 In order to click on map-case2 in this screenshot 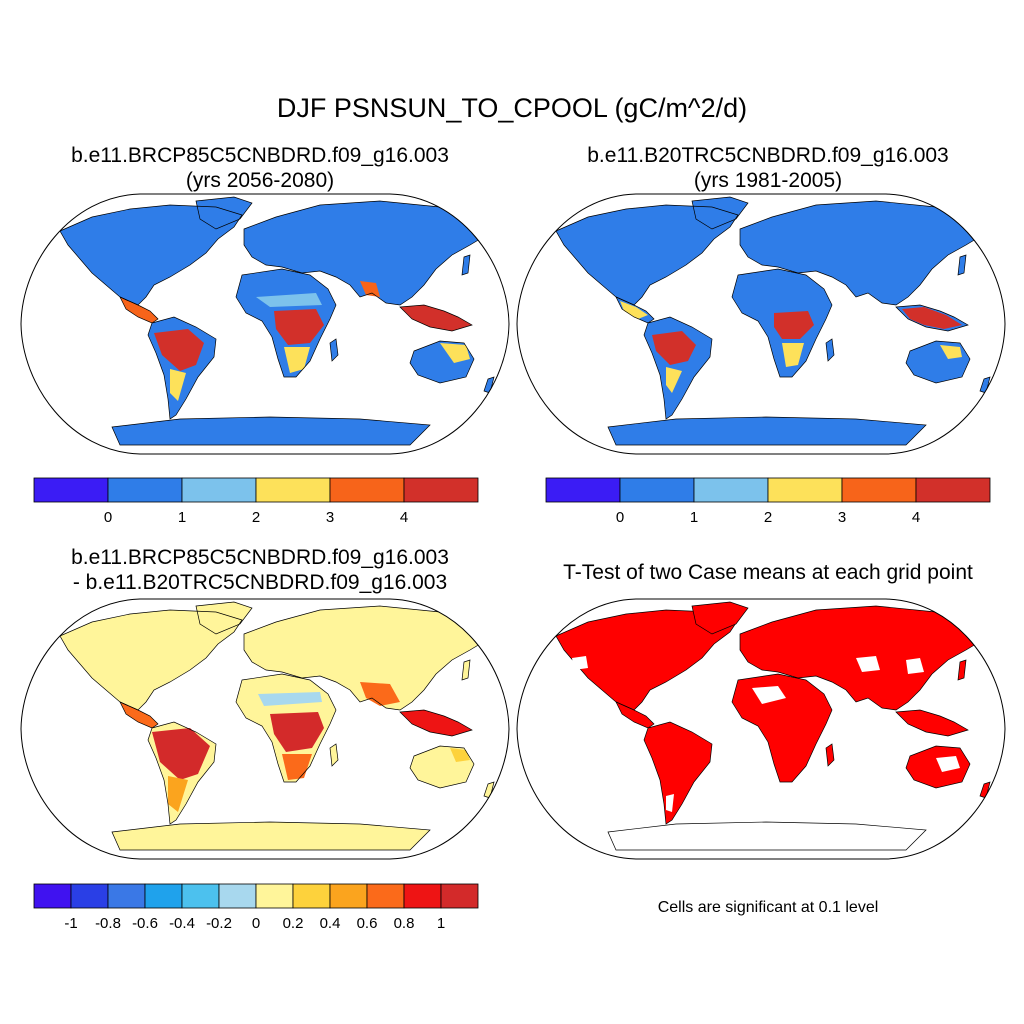, I will do `click(761, 324)`.